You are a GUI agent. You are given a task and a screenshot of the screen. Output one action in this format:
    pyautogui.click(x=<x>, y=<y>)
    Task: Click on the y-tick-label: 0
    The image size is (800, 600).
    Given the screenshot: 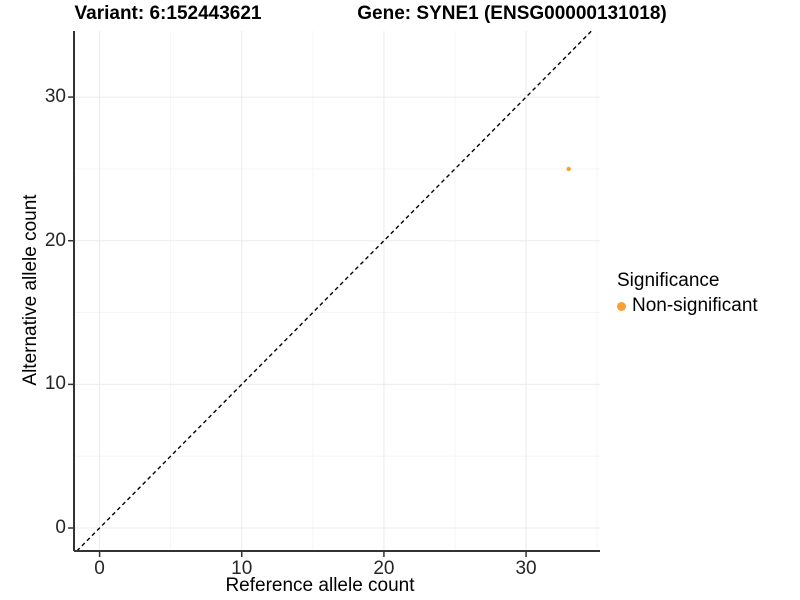 What is the action you would take?
    pyautogui.click(x=60, y=528)
    